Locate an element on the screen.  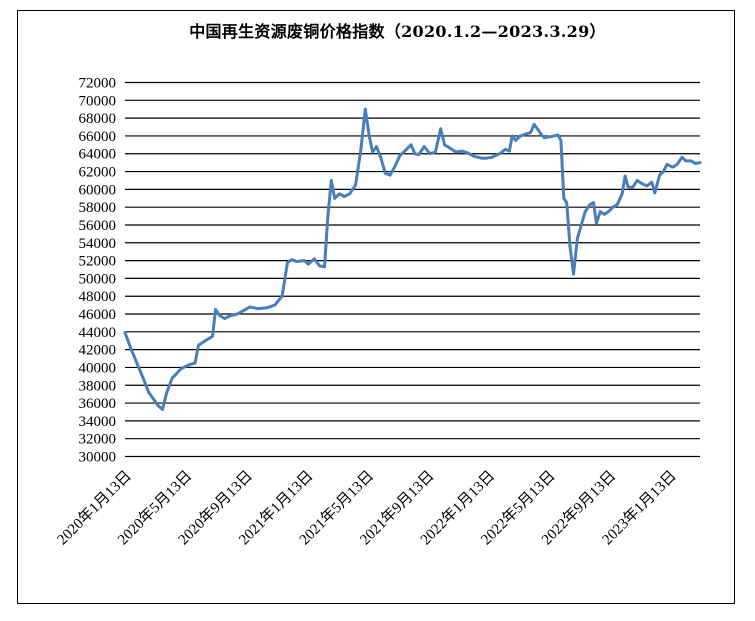
y-tick-label: 56000 is located at coordinates (98, 226).